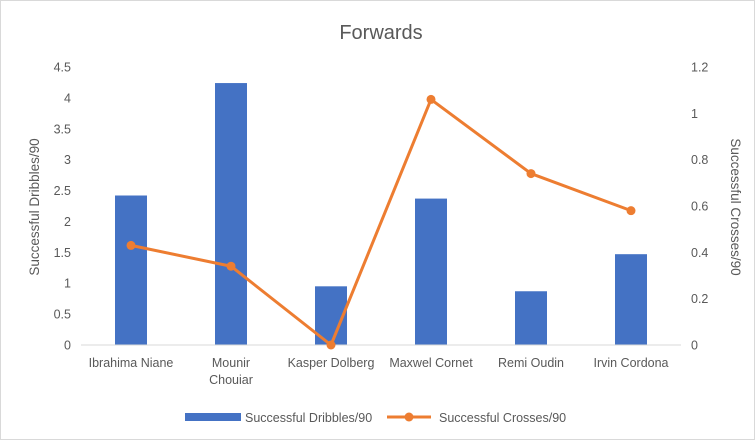  Describe the element at coordinates (67, 98) in the screenshot. I see `y-tick-label: 4` at that location.